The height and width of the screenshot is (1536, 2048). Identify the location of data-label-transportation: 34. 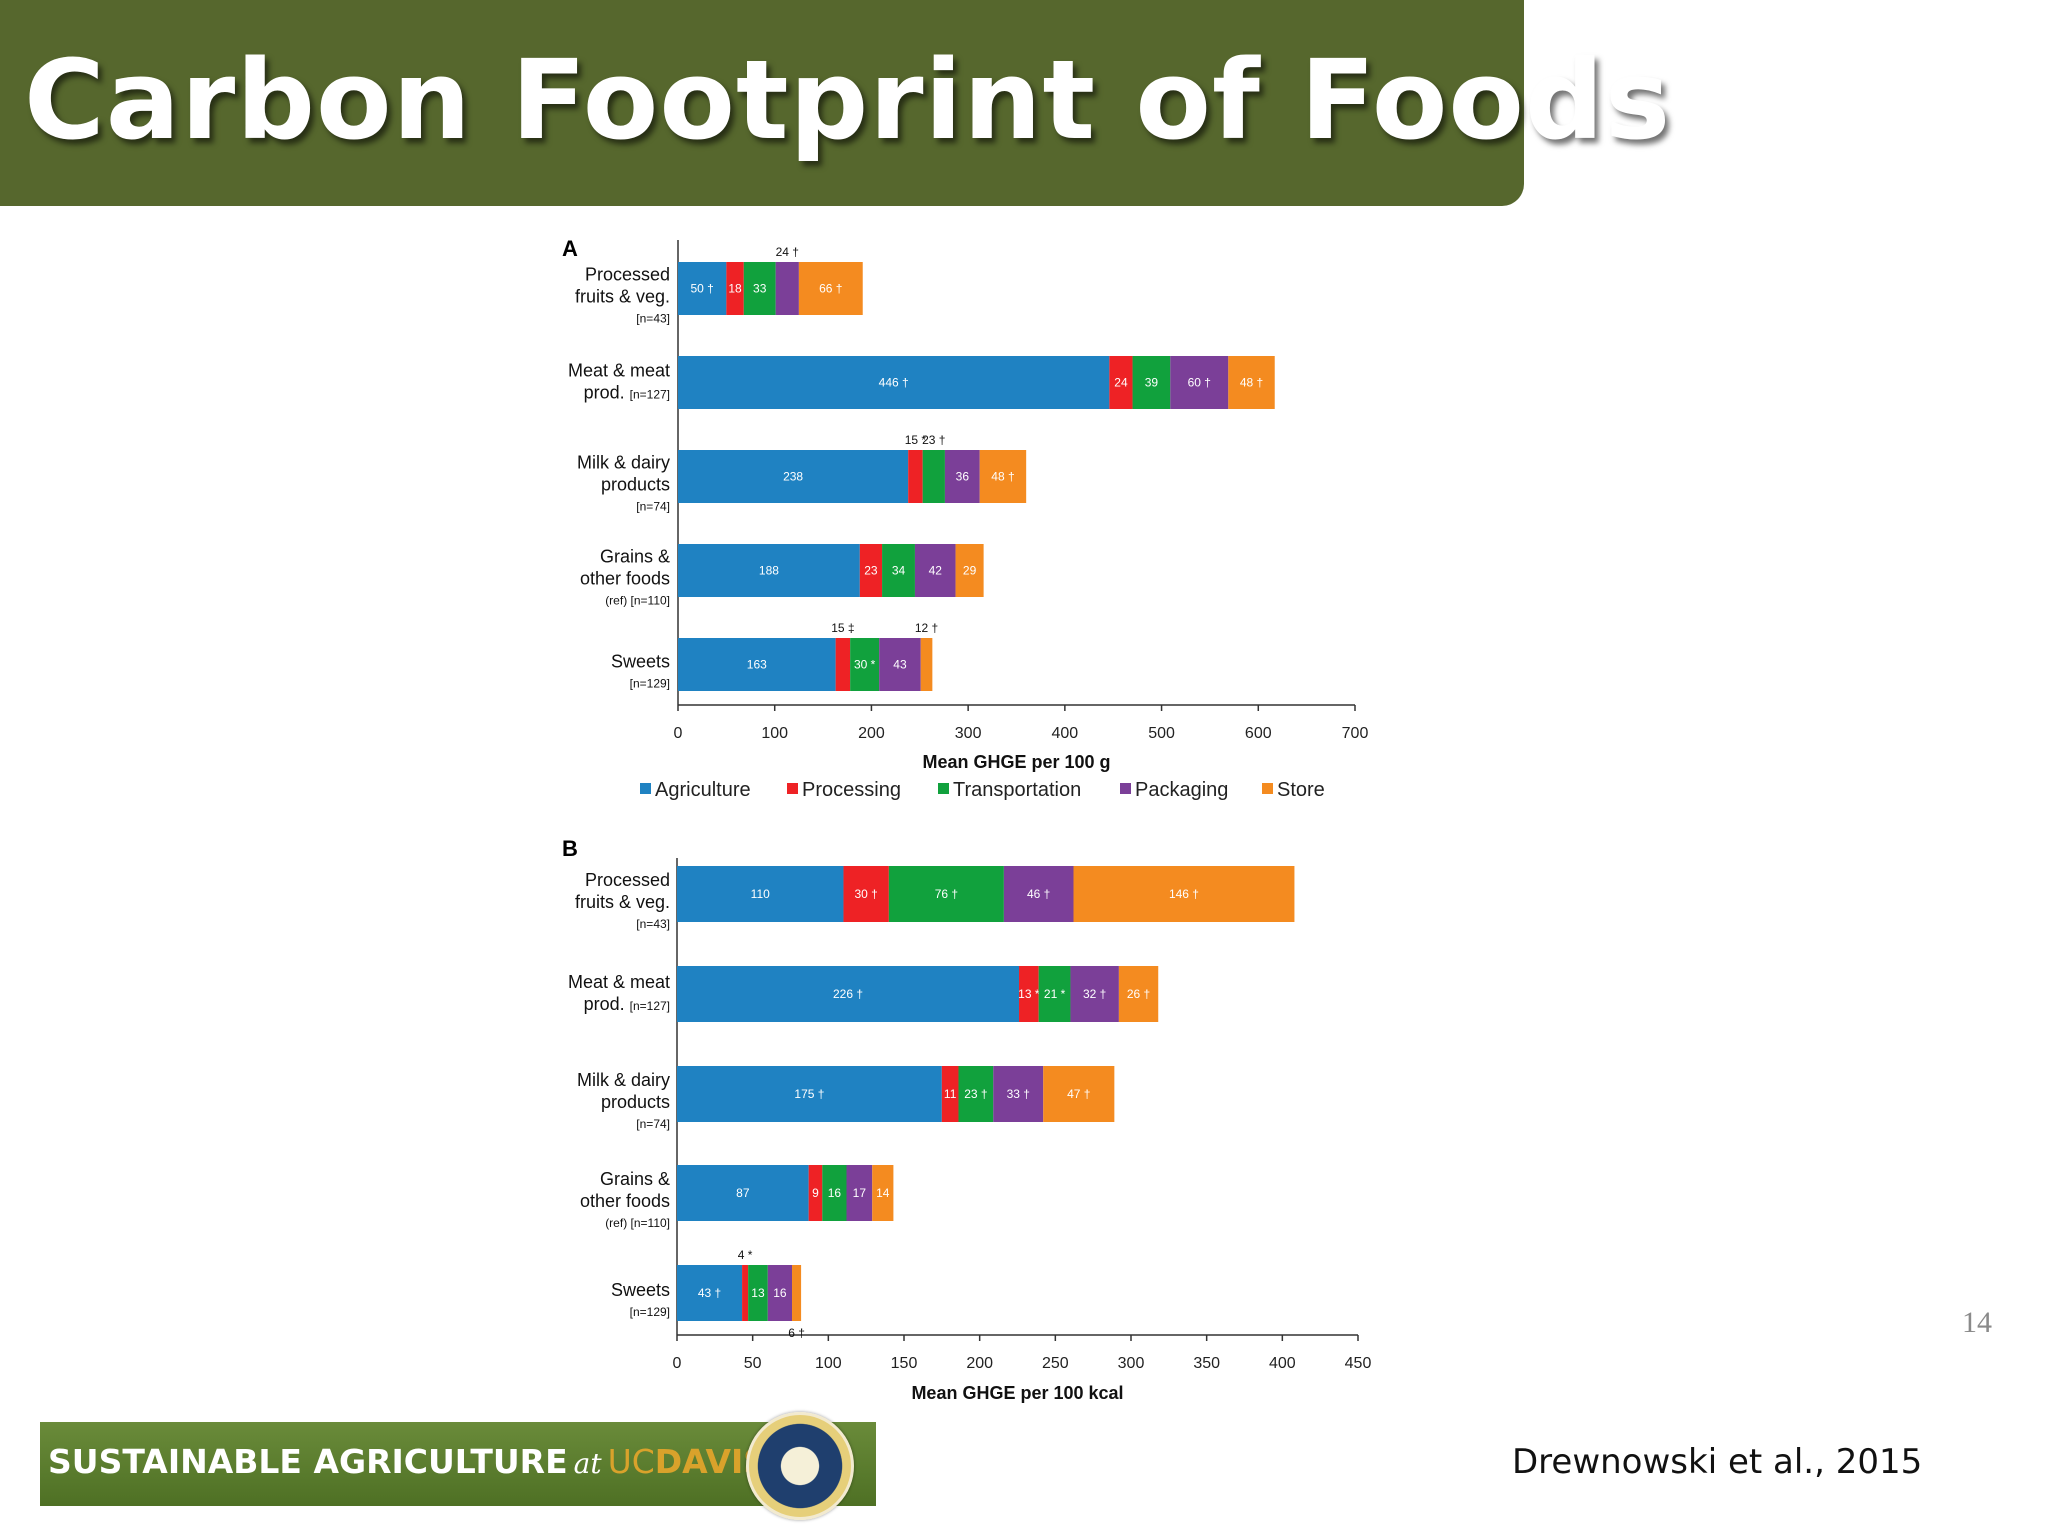
(899, 571).